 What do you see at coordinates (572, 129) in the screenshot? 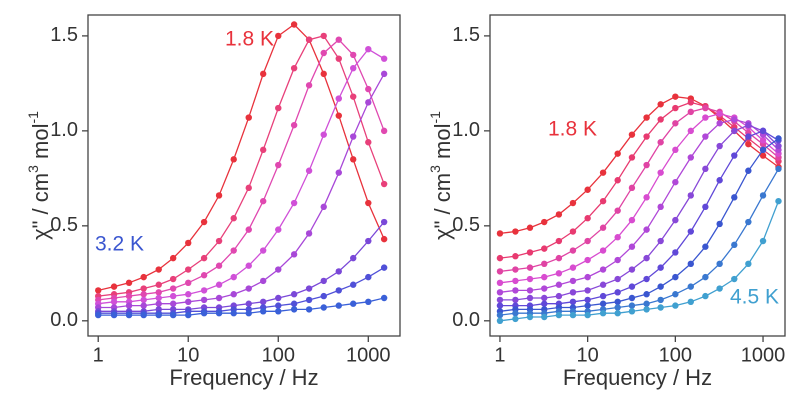
I see `annotation: 1.8 K` at bounding box center [572, 129].